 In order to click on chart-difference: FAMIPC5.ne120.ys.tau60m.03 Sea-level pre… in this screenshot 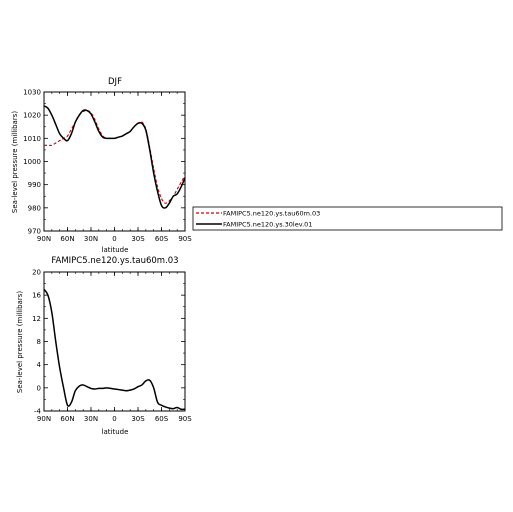, I will do `click(104, 346)`.